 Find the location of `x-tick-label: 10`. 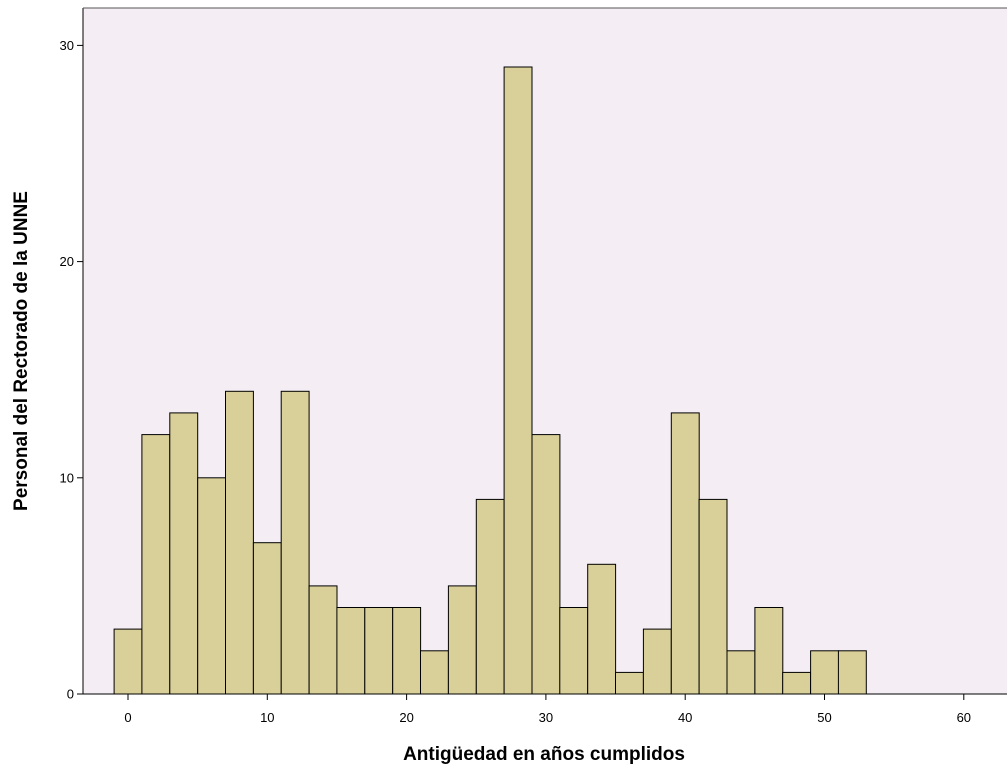

x-tick-label: 10 is located at coordinates (267, 717).